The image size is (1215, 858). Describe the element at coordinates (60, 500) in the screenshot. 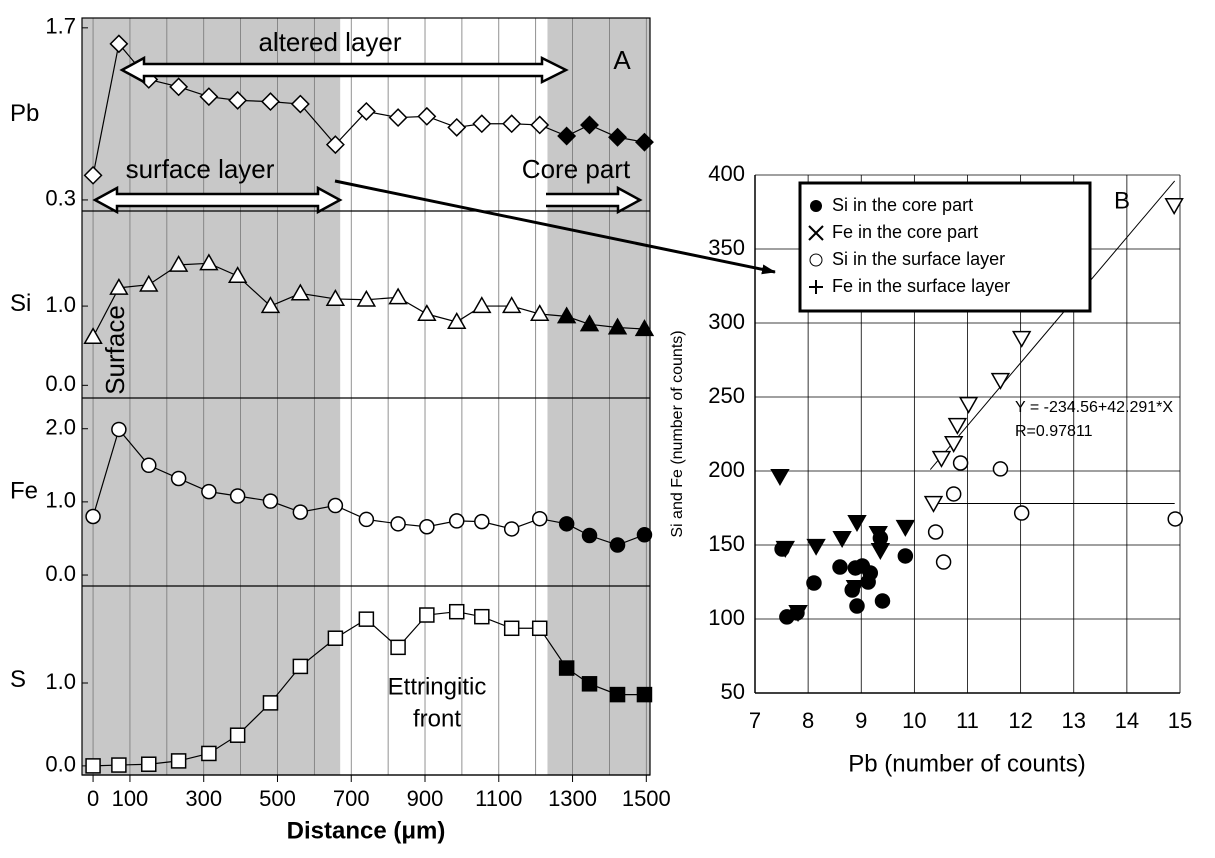

I see `y-tick-label: 1.0` at that location.